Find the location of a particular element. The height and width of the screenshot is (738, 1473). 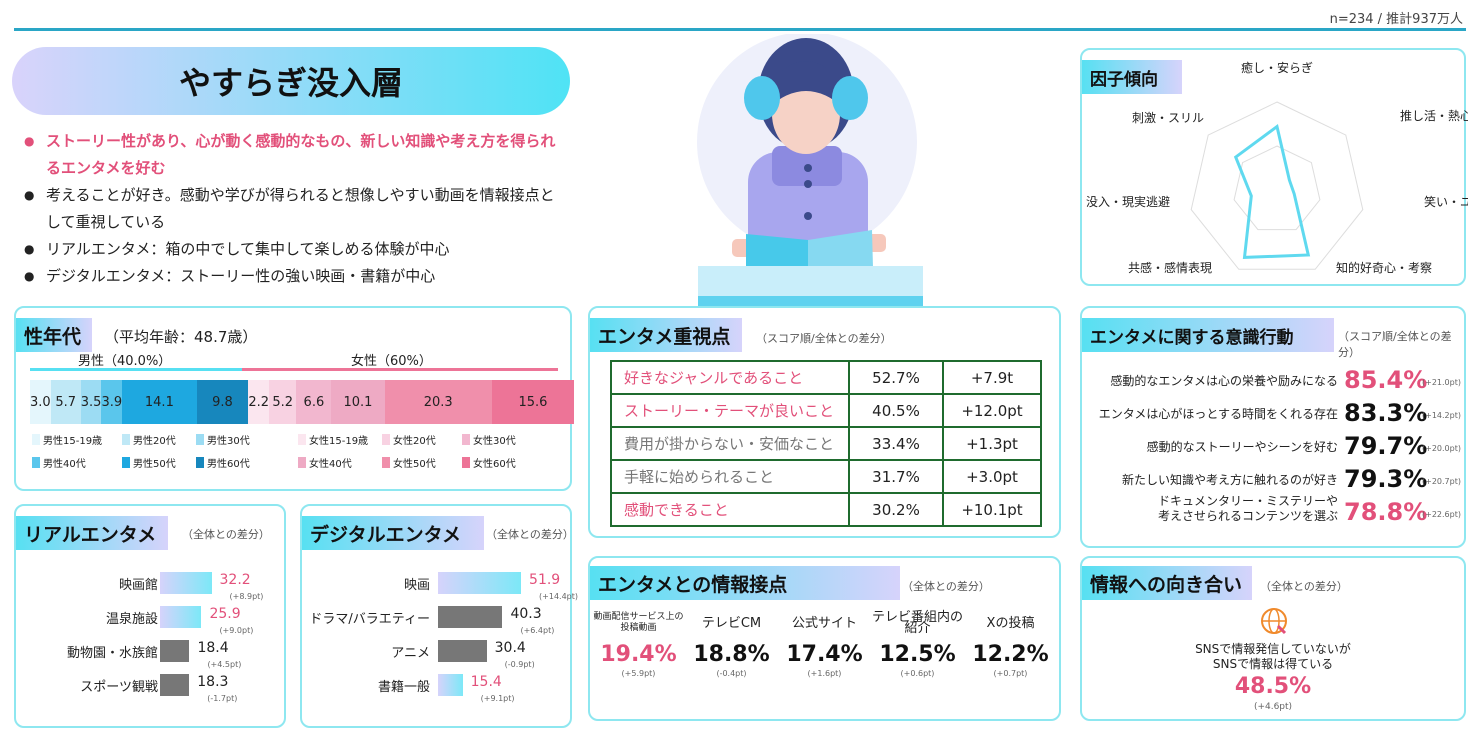

awareness-title: エンタメに関する意識行動 is located at coordinates (1208, 335).